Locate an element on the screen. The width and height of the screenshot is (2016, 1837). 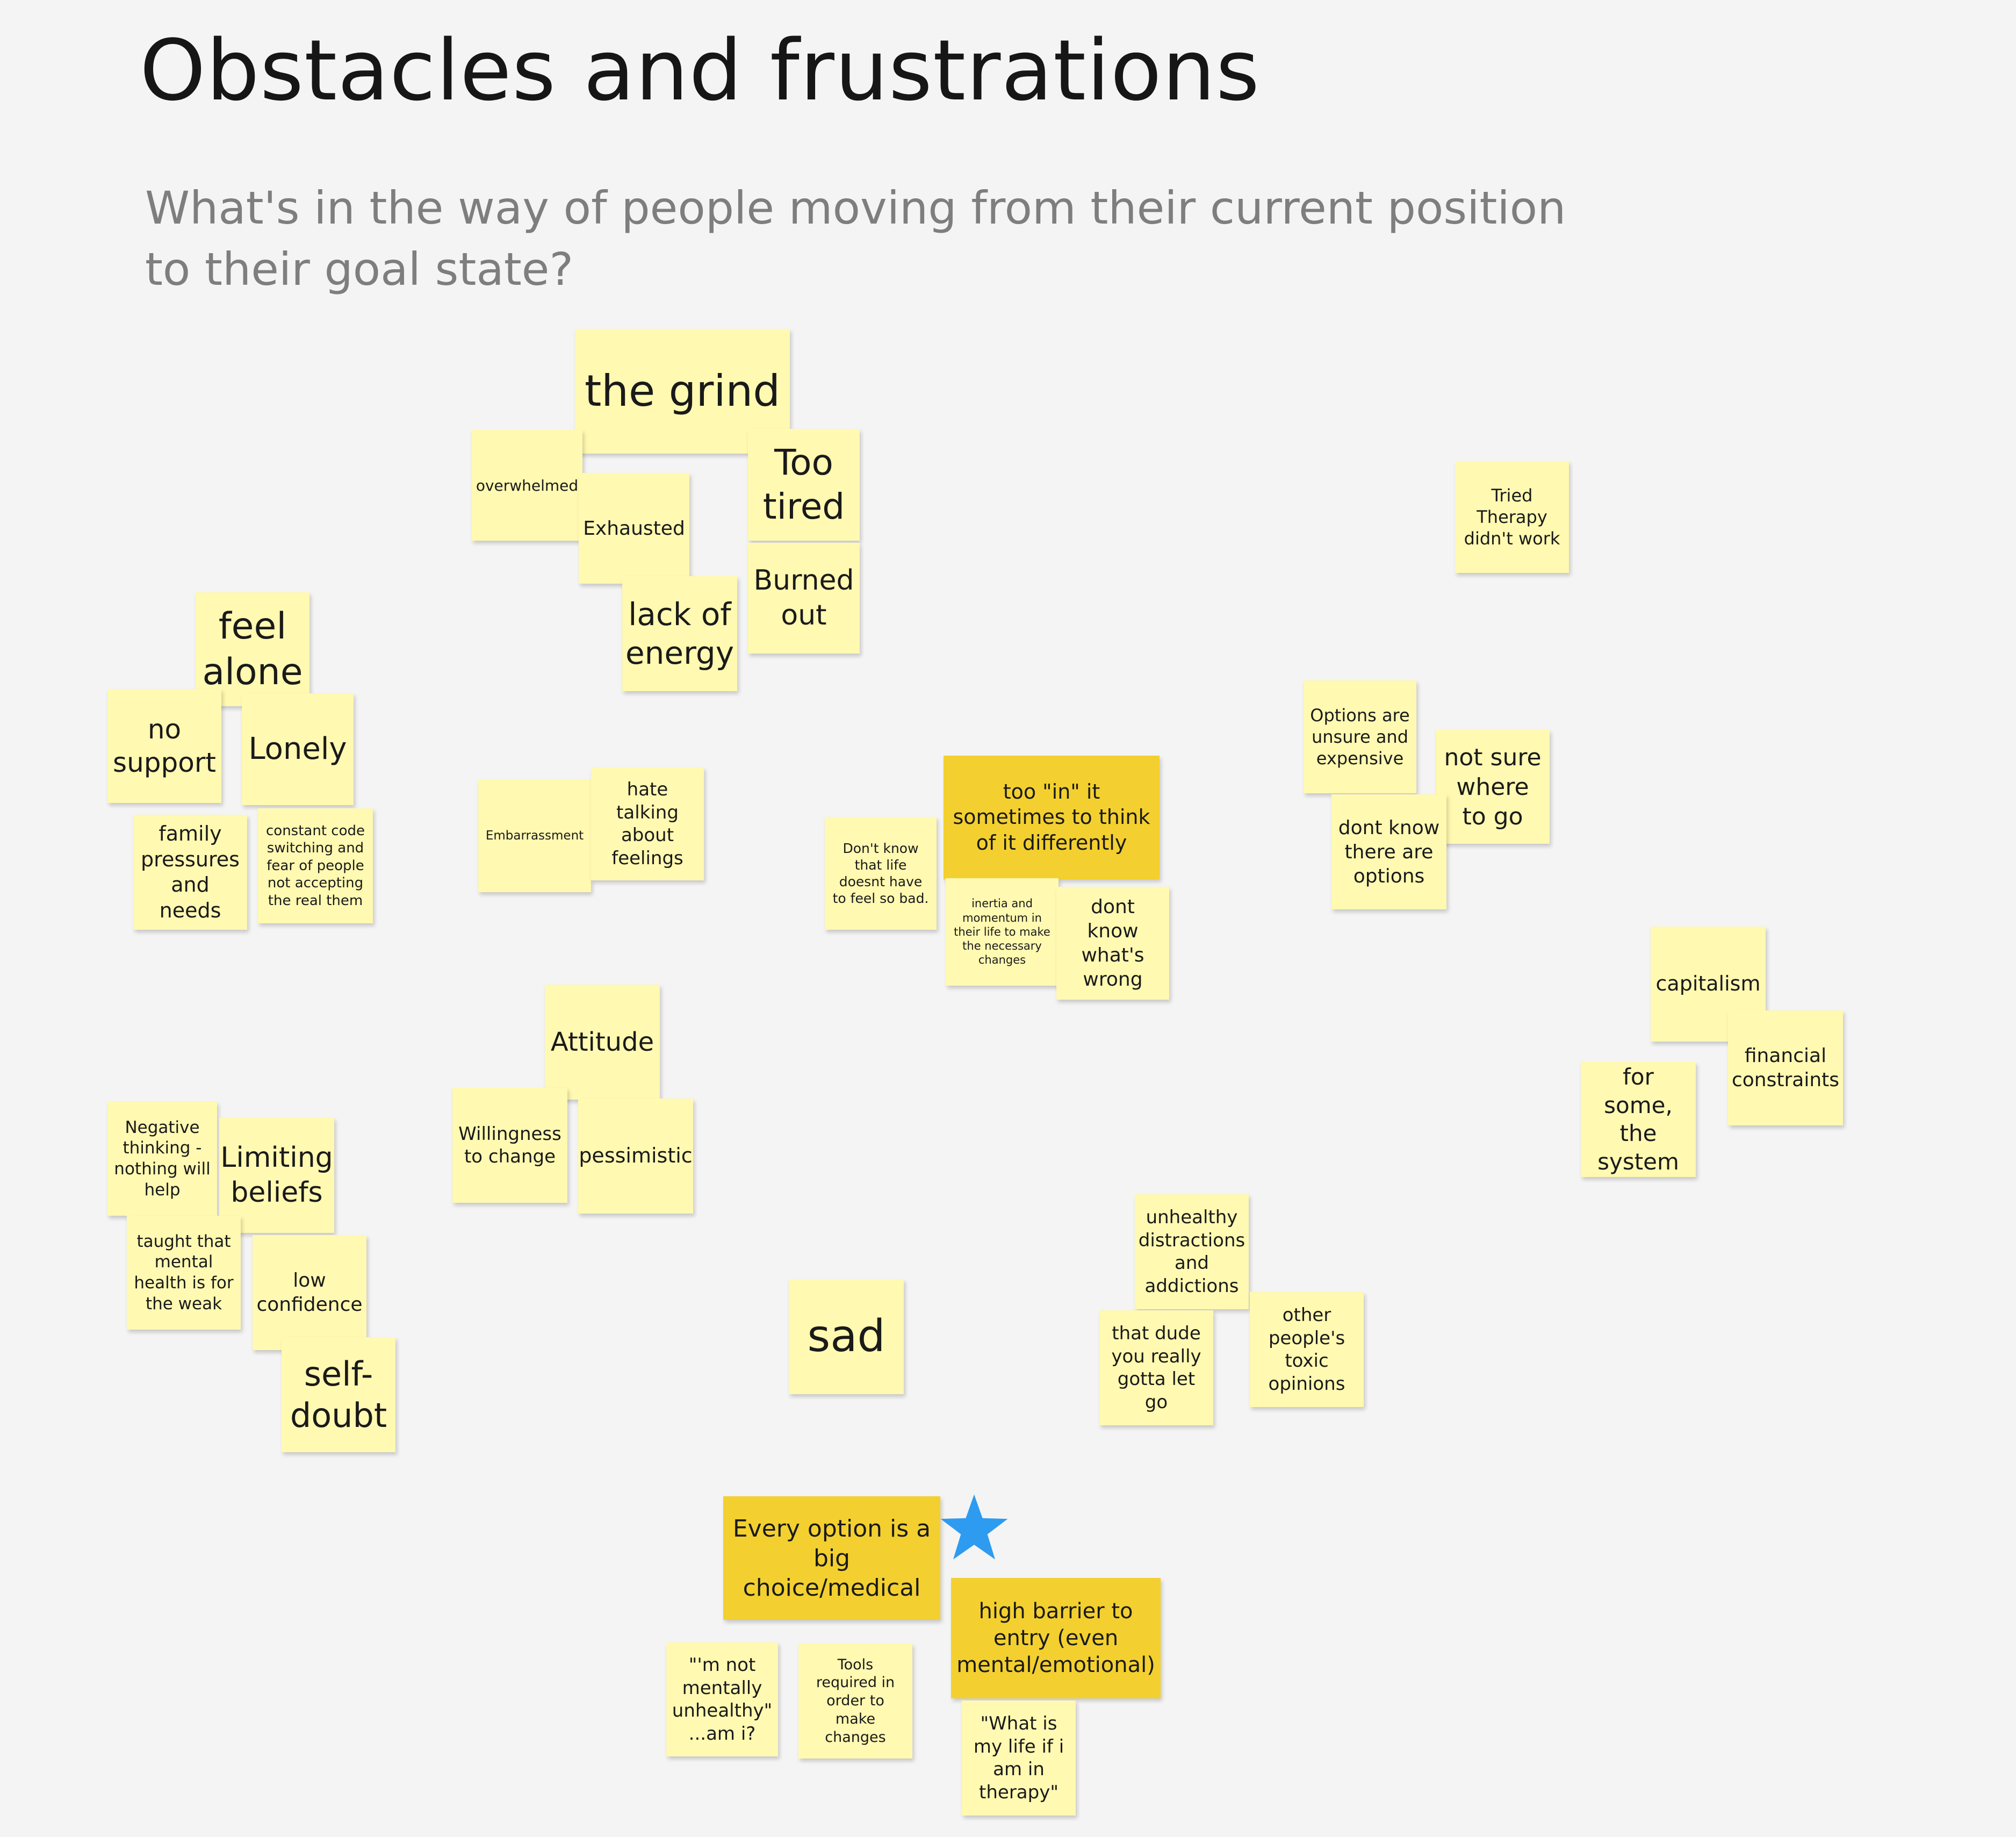
star-icon is located at coordinates (974, 1528).